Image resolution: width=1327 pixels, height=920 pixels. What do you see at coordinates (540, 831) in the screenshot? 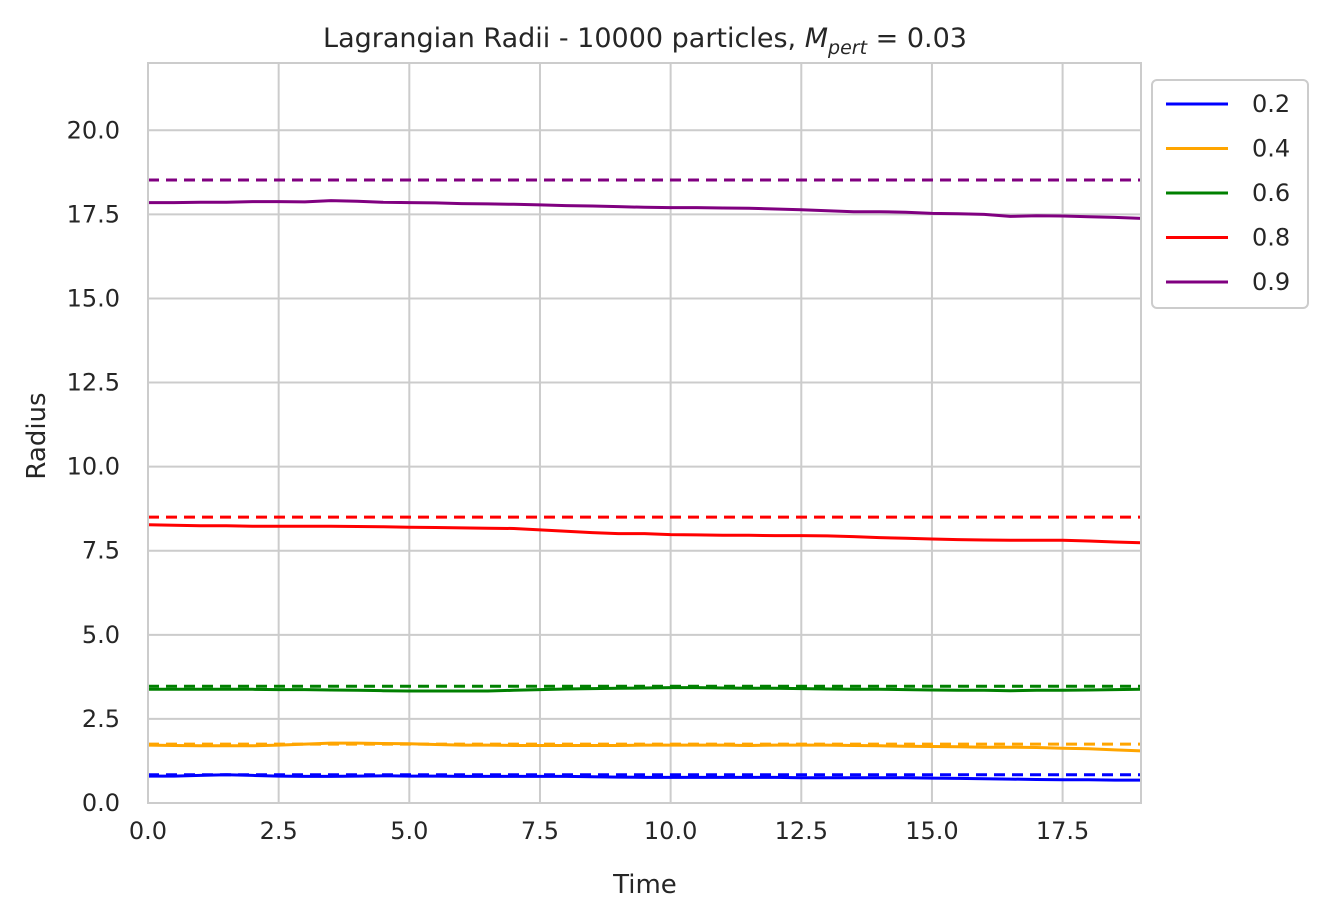
I see `x-tick-label: 7.5` at bounding box center [540, 831].